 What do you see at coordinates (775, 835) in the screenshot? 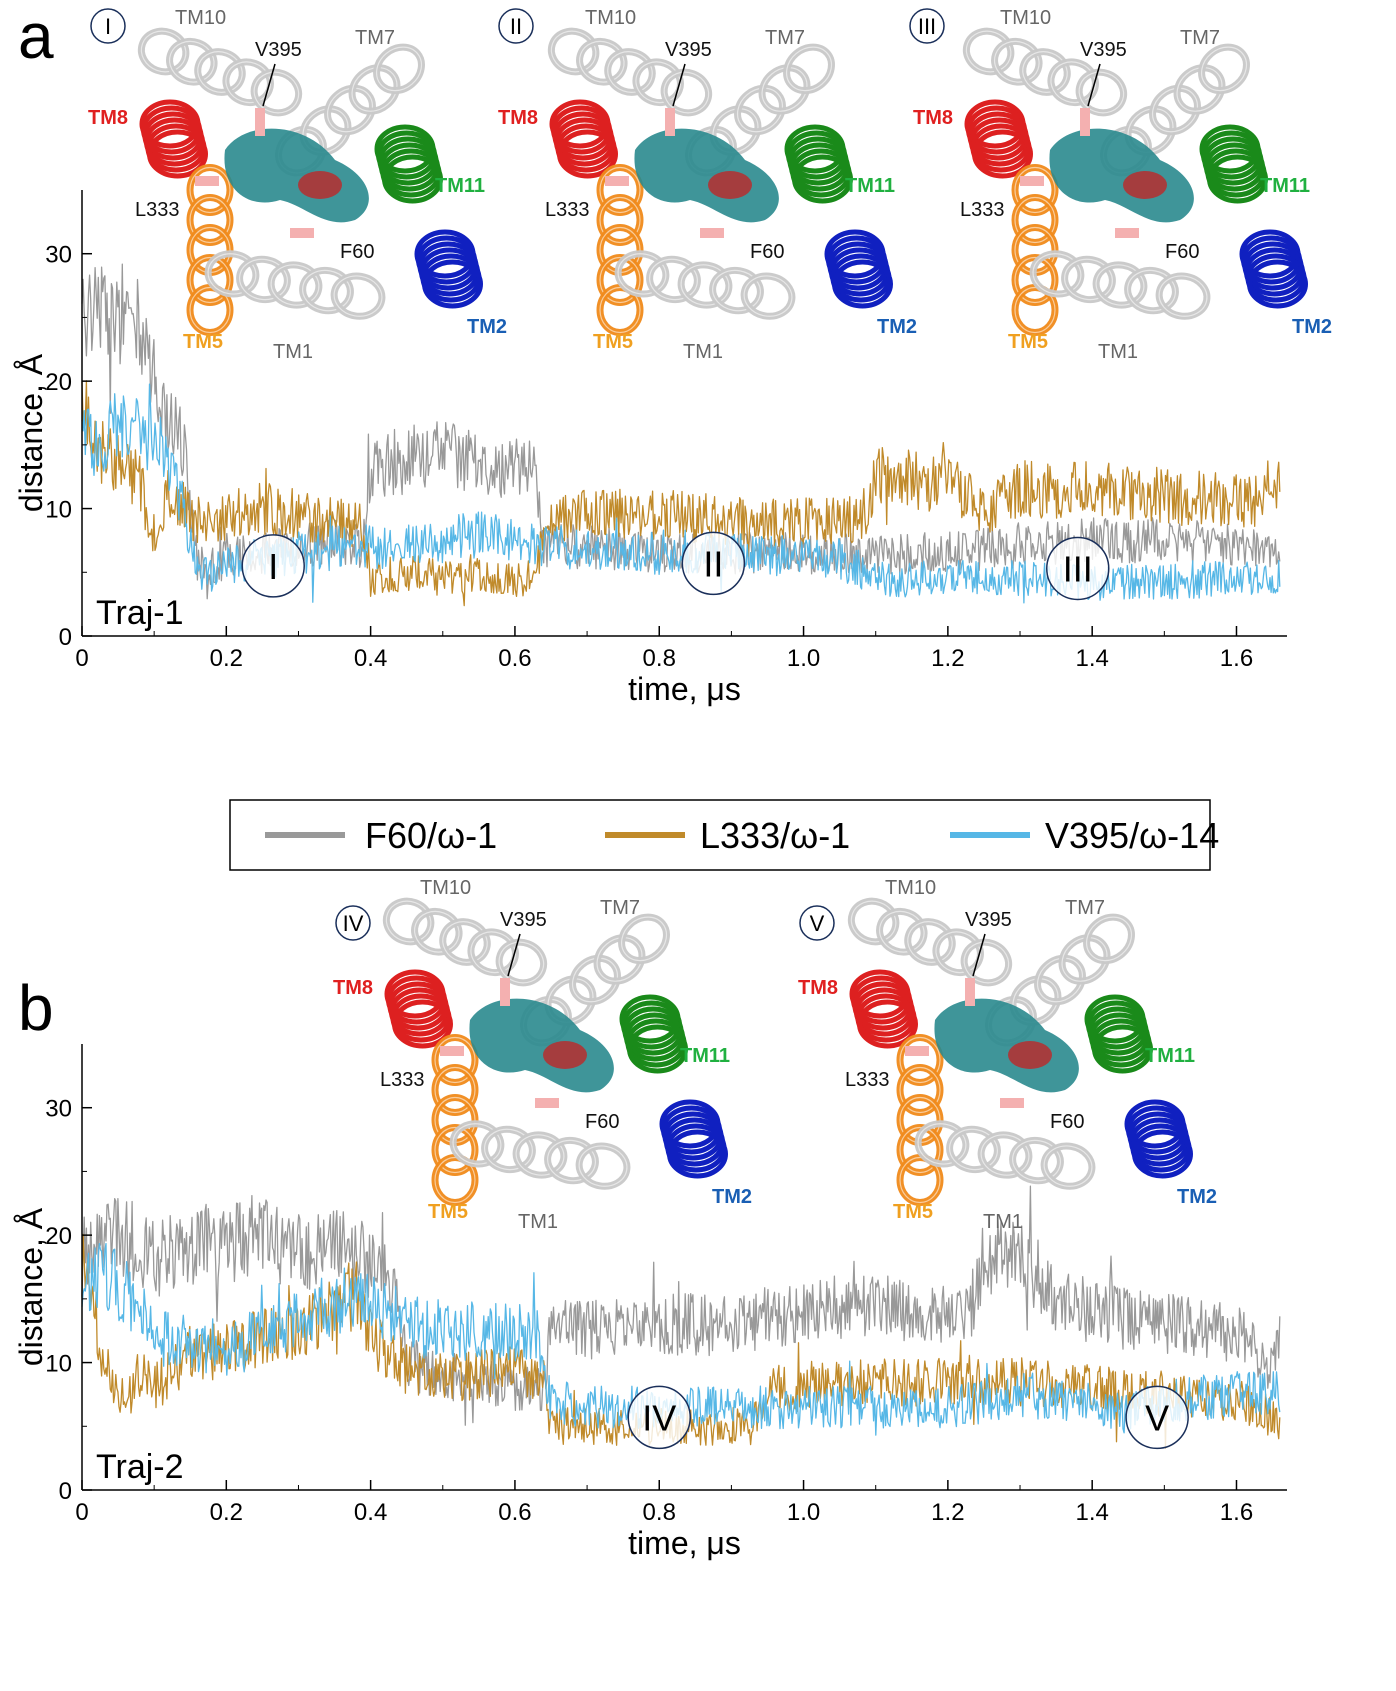
I see `legend-label-l333: L333/ω-1` at bounding box center [775, 835].